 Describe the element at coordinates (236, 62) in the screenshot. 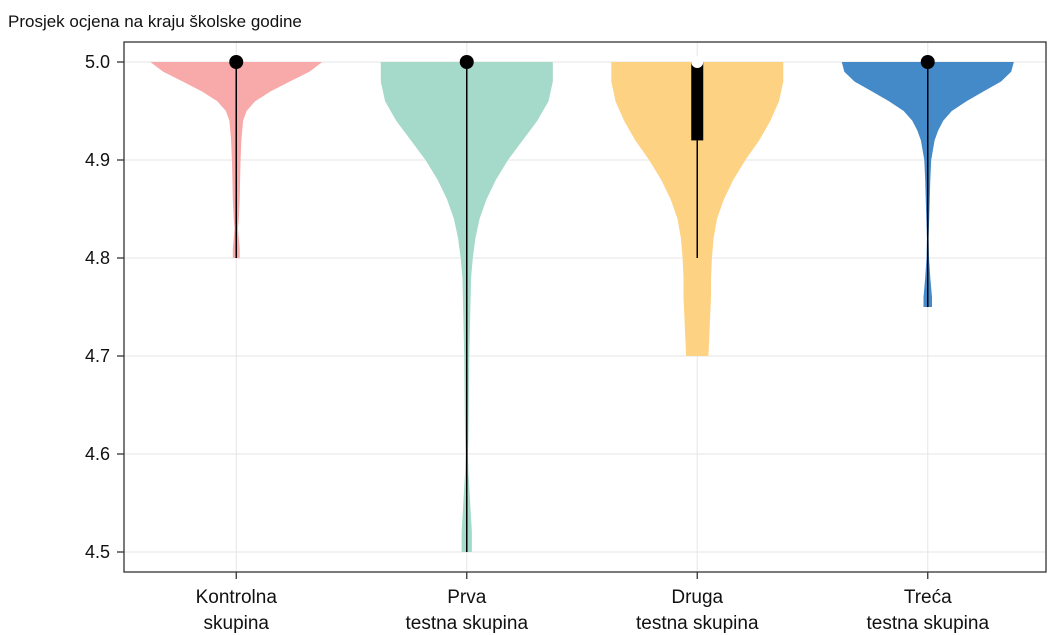

I see `median-point-kontrolna` at that location.